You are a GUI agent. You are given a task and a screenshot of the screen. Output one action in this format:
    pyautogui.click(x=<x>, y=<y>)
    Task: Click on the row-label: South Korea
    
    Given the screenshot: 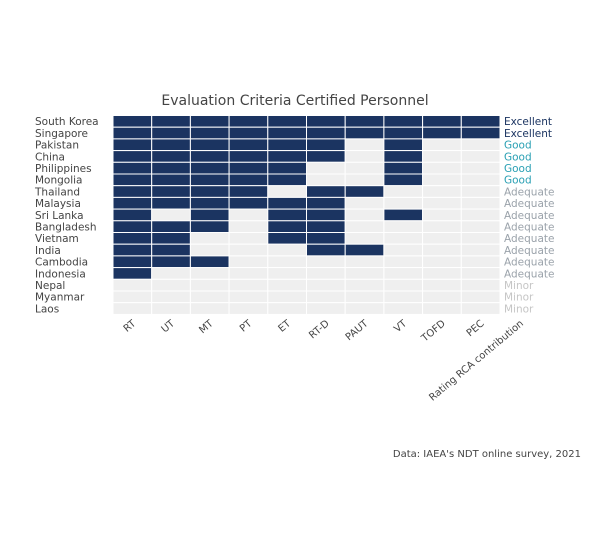 What is the action you would take?
    pyautogui.click(x=67, y=122)
    